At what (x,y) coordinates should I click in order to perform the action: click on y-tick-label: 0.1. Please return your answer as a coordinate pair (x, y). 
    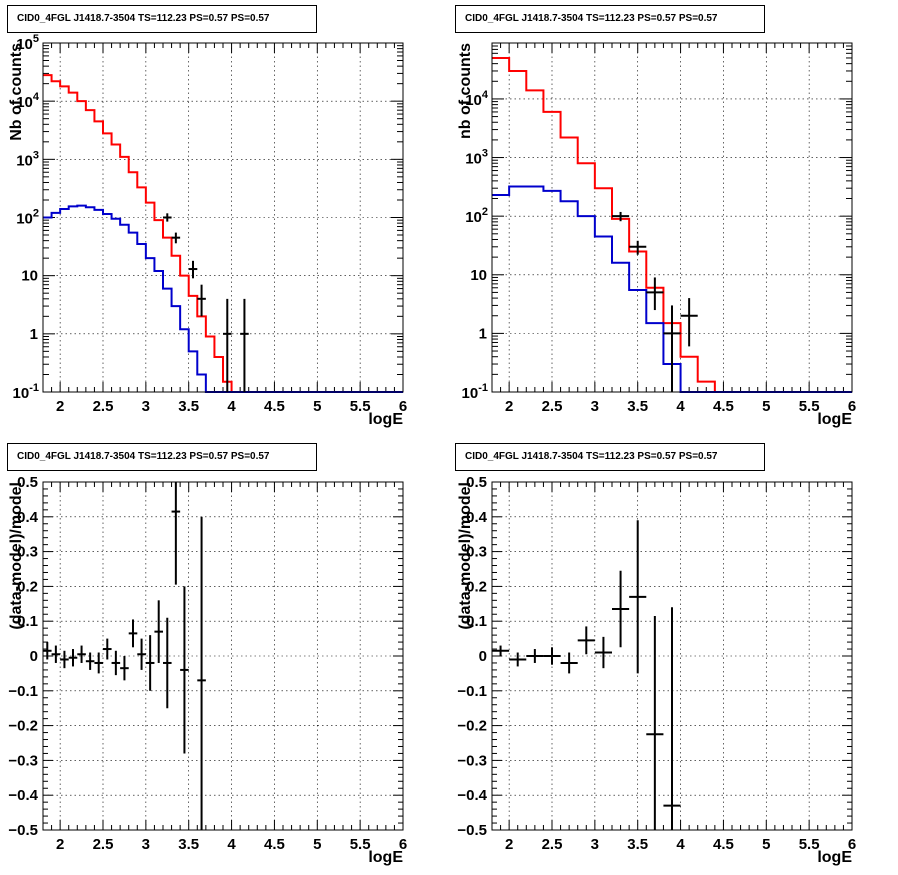
    Looking at the image, I should click on (476, 621).